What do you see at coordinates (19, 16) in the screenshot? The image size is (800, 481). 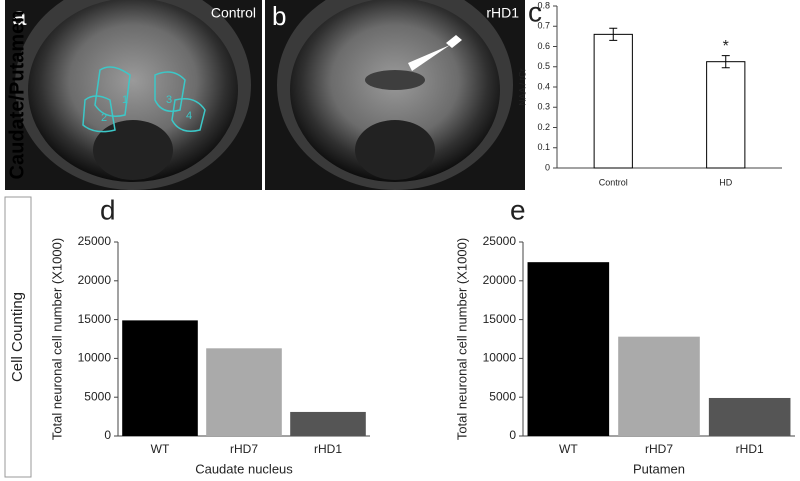 I see `panel-letter: a` at bounding box center [19, 16].